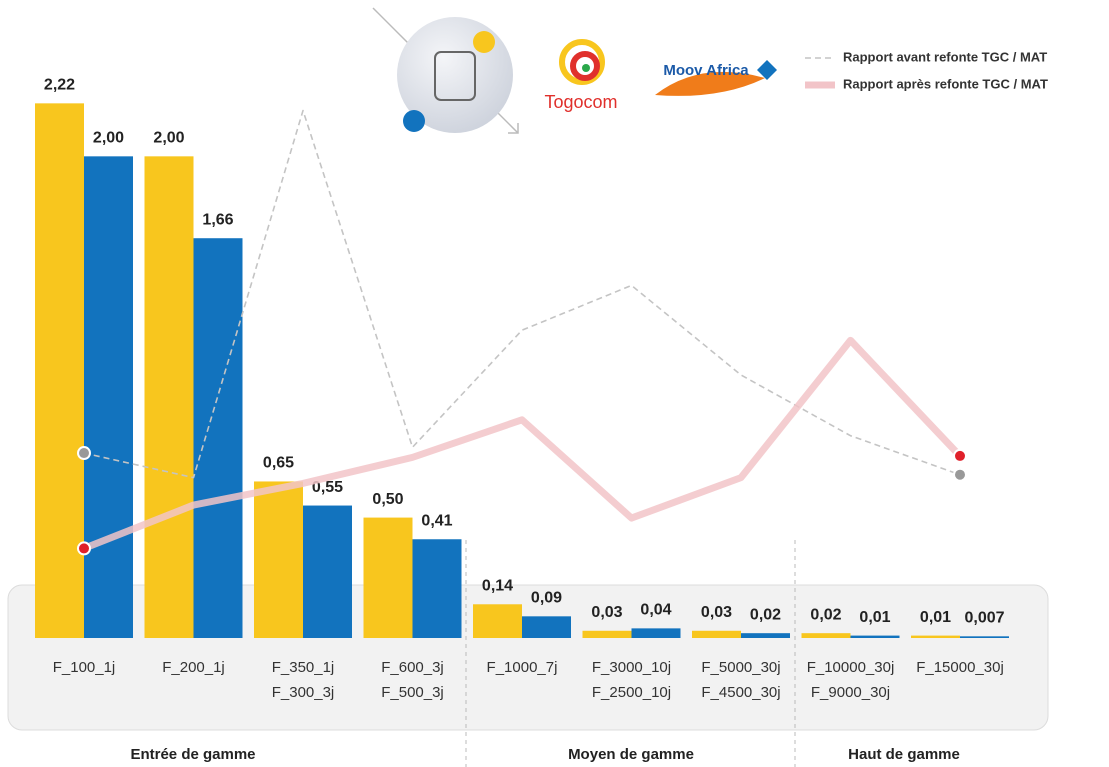 This screenshot has width=1109, height=767. I want to click on x-tick-label: F_15000_30j, so click(960, 667).